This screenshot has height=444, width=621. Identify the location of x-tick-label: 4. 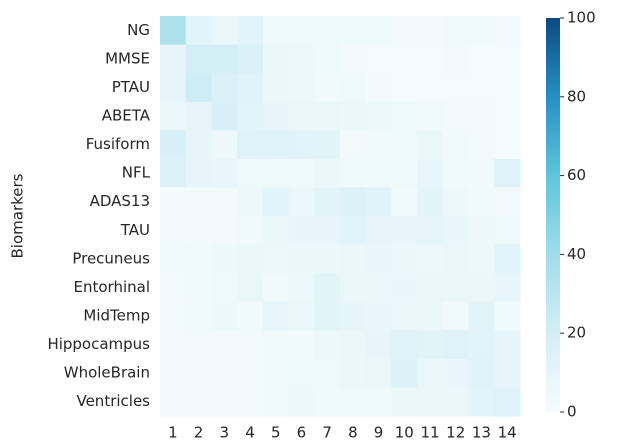
(250, 433).